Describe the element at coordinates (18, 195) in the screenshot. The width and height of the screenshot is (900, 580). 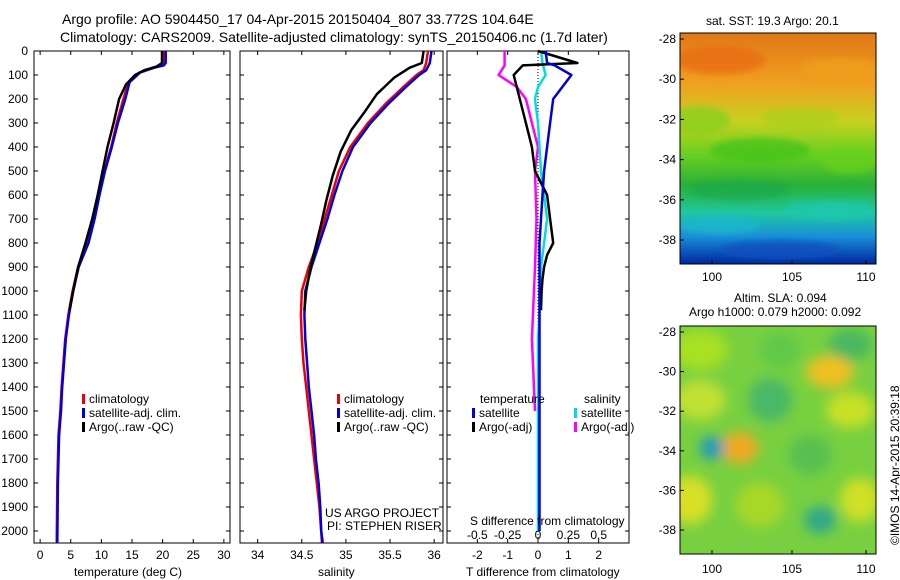
I see `depth-tick-label: 600` at that location.